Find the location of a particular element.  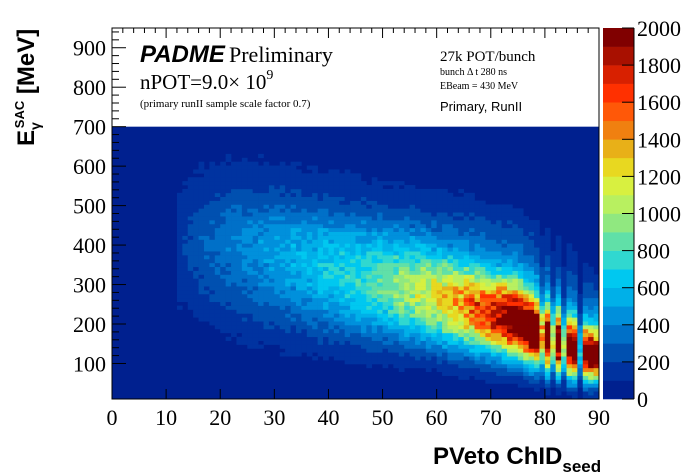

y-axis-label-sup: SAC is located at coordinates (19, 114).